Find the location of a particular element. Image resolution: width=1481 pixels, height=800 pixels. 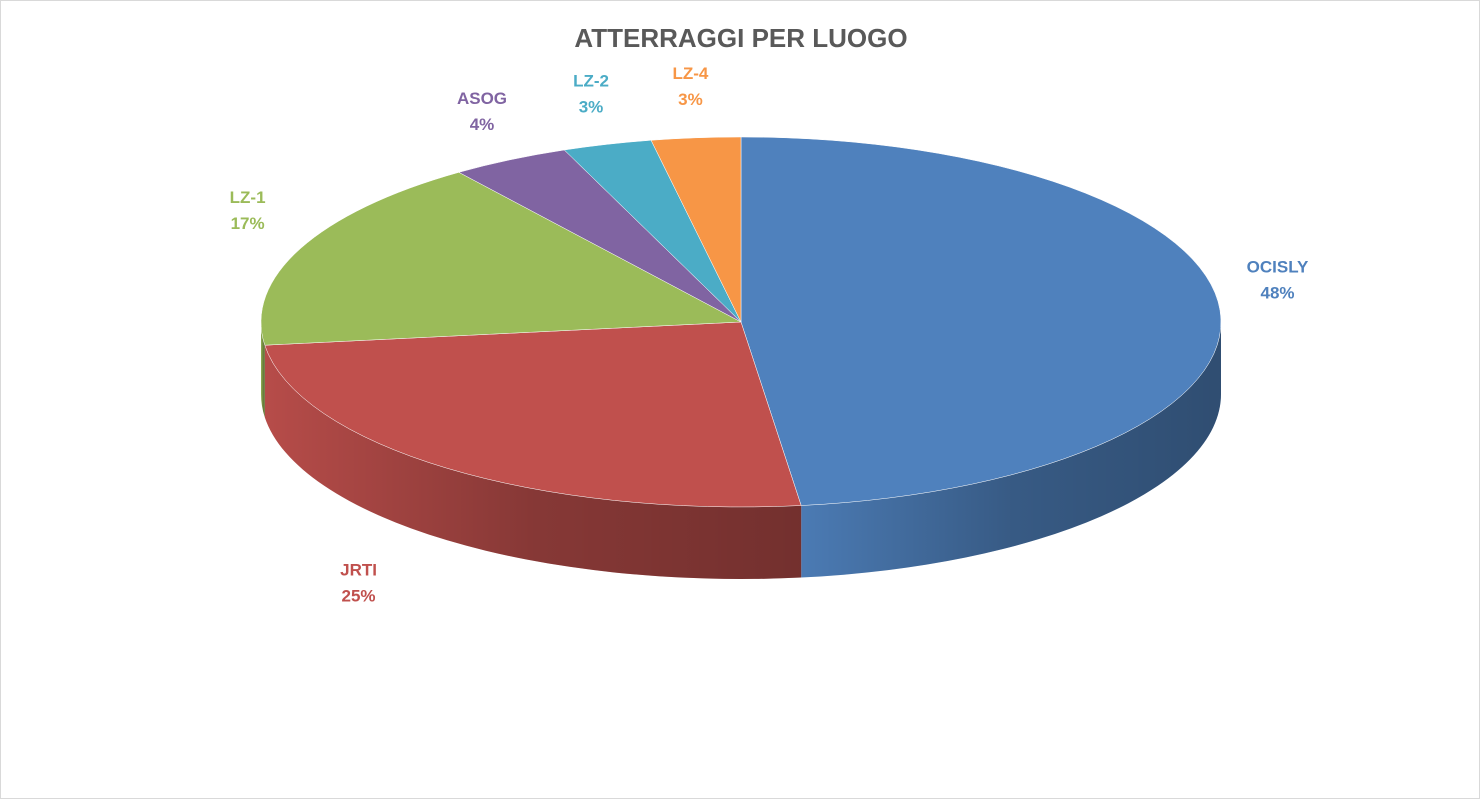

value-label: 48% is located at coordinates (1278, 292).